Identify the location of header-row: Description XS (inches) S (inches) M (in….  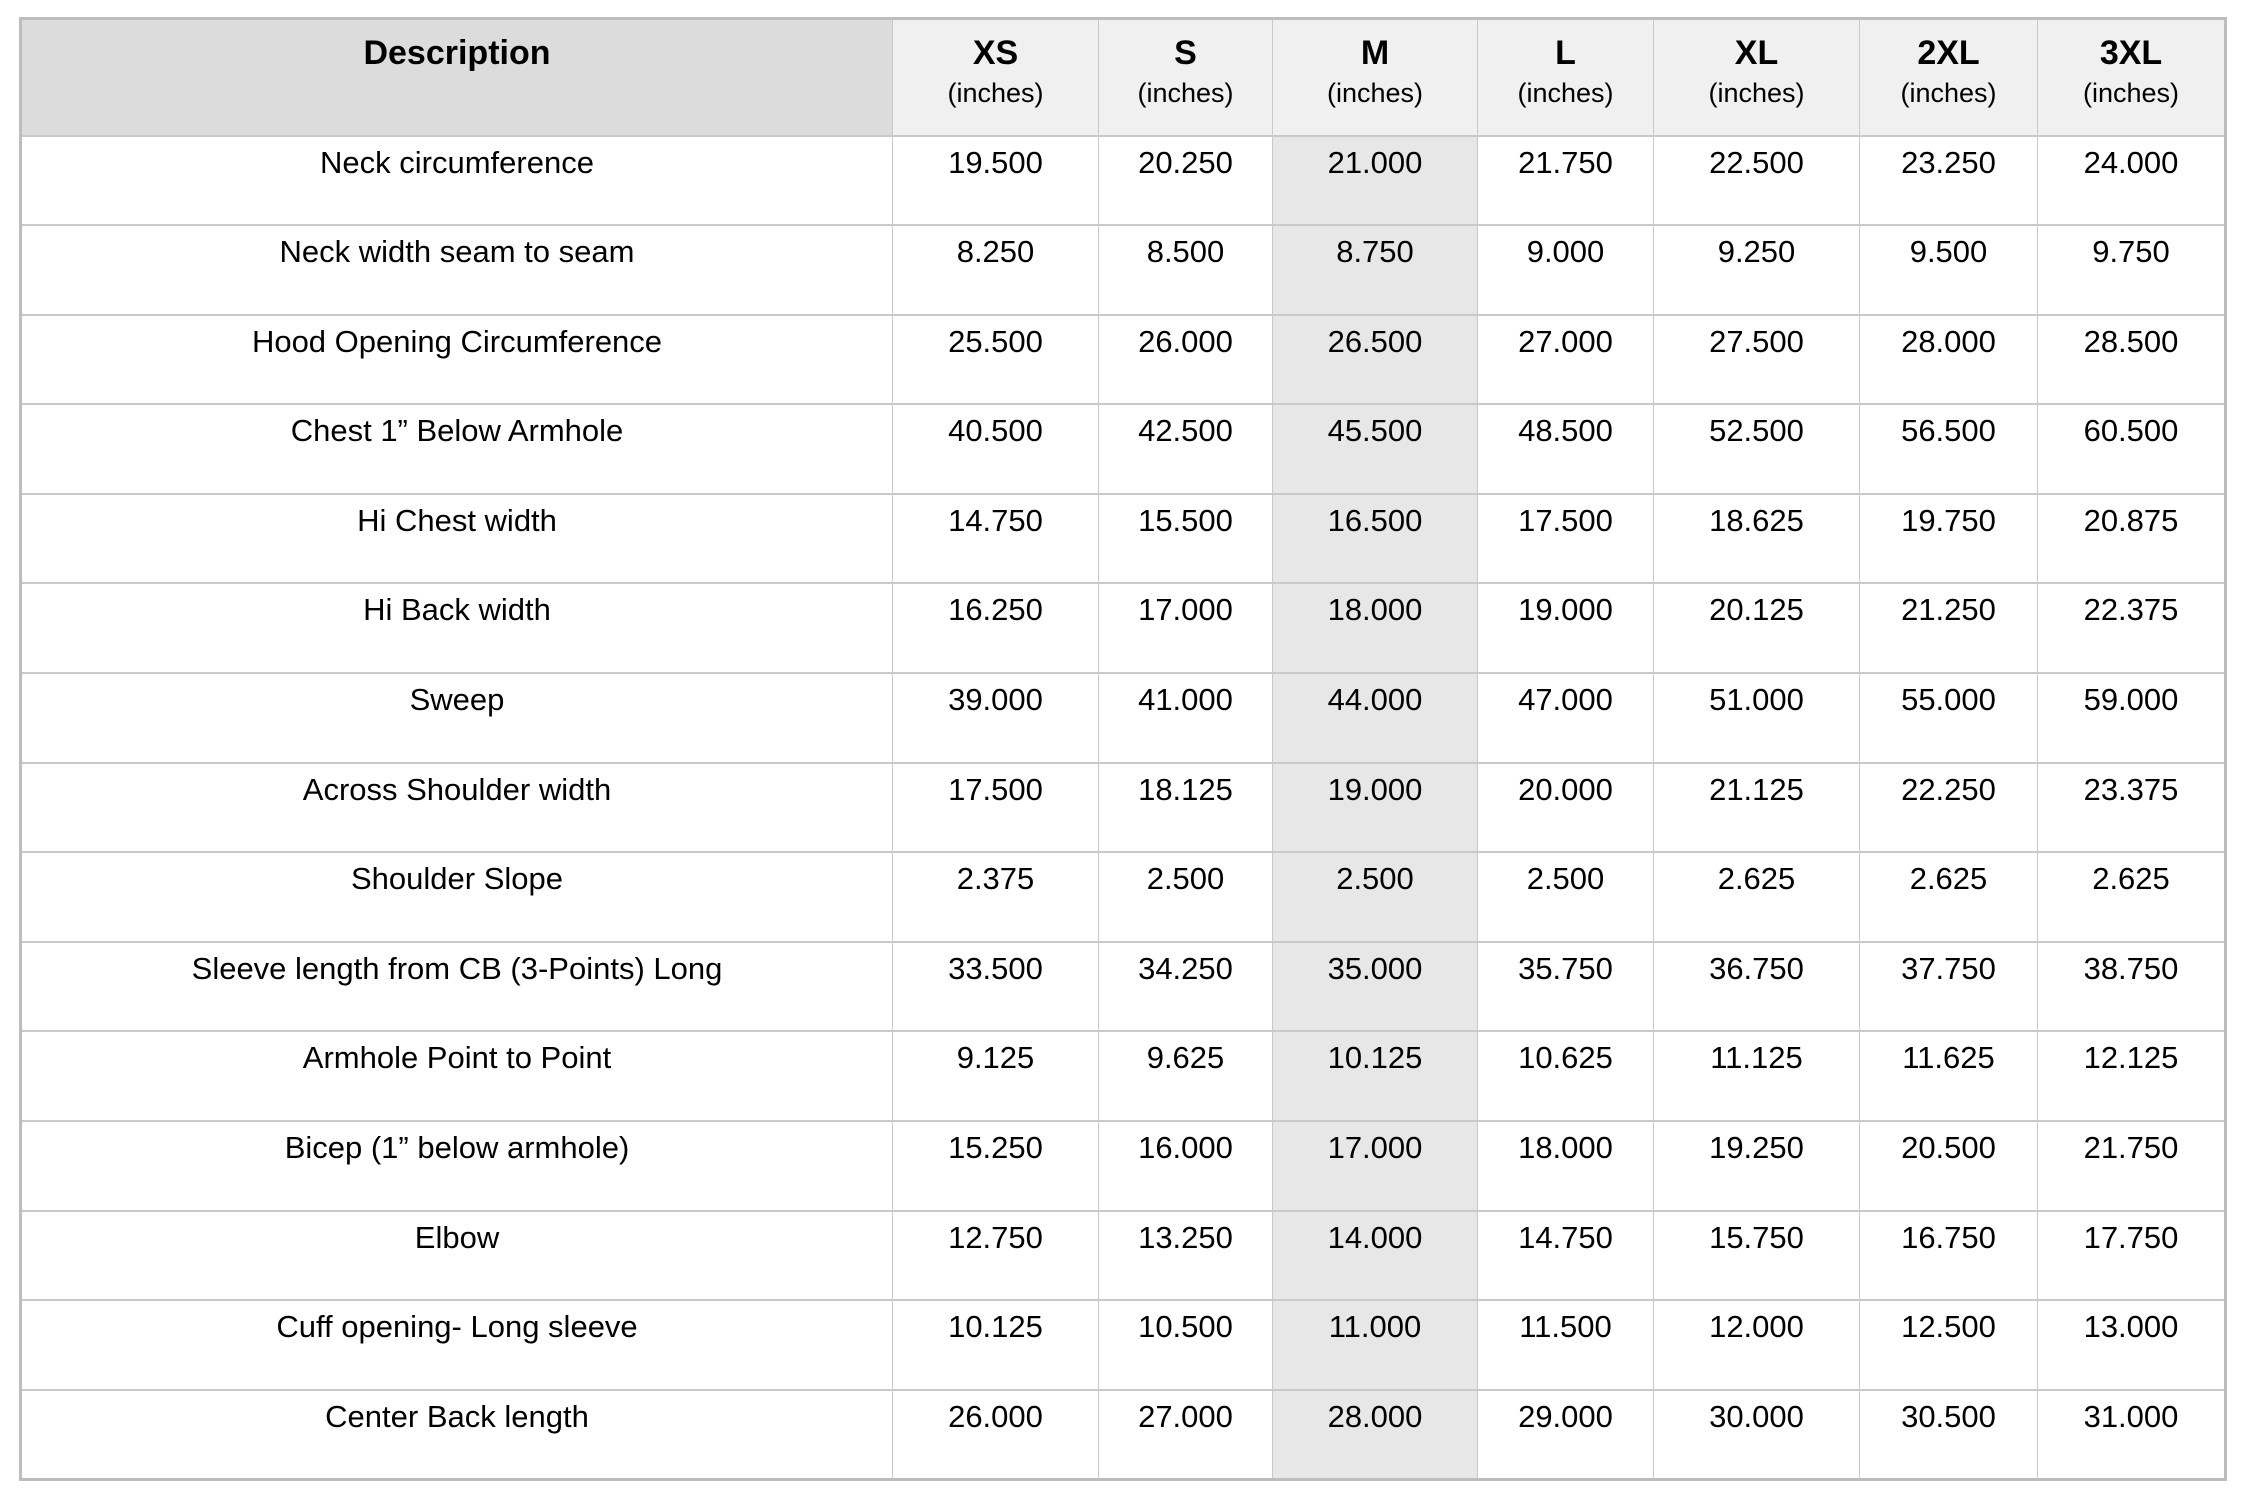
(1123, 77).